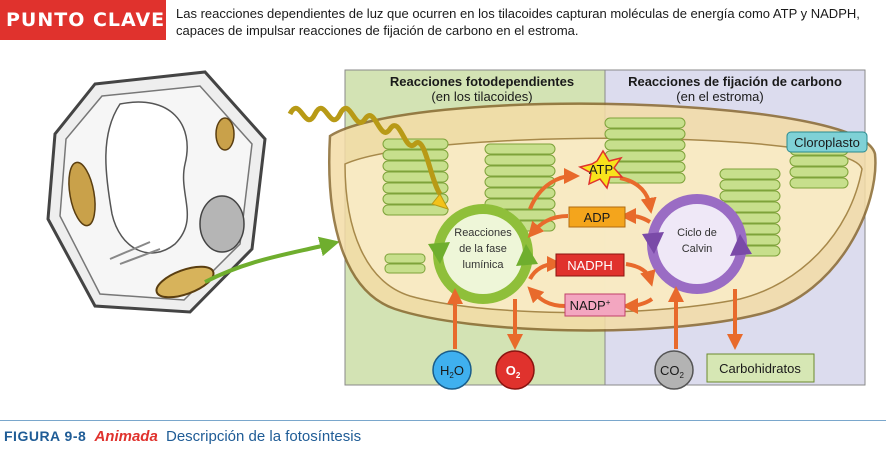  What do you see at coordinates (126, 436) in the screenshot?
I see `animated-tag: Animada` at bounding box center [126, 436].